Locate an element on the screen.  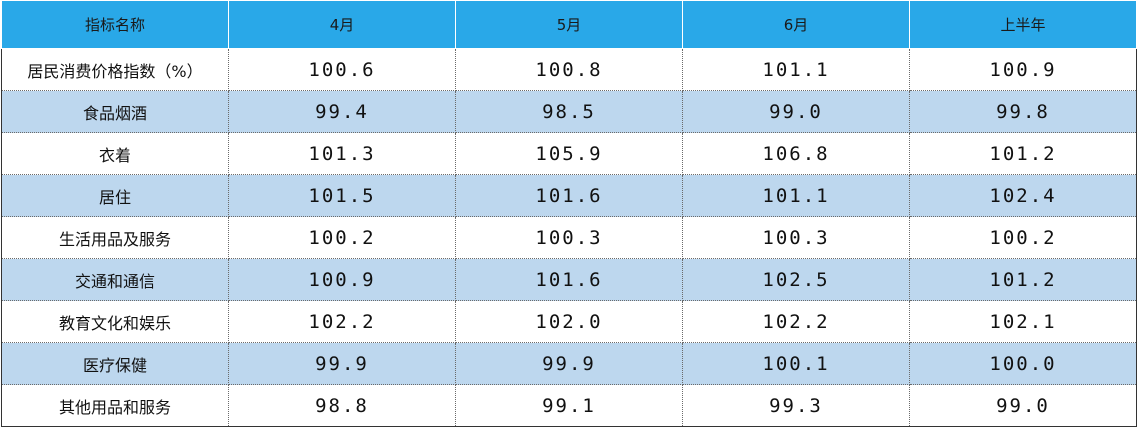
value-cell: 100.6 is located at coordinates (342, 69).